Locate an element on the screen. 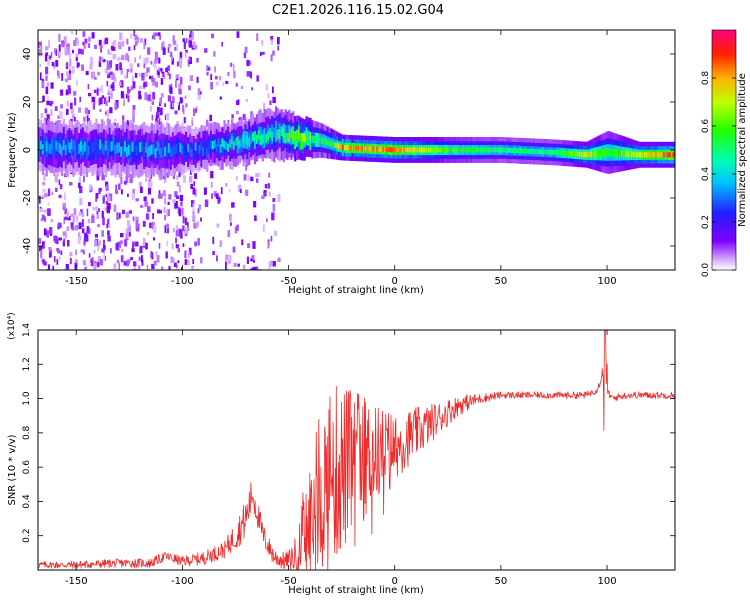 This screenshot has width=750, height=600. x-tick-label: -100 is located at coordinates (182, 581).